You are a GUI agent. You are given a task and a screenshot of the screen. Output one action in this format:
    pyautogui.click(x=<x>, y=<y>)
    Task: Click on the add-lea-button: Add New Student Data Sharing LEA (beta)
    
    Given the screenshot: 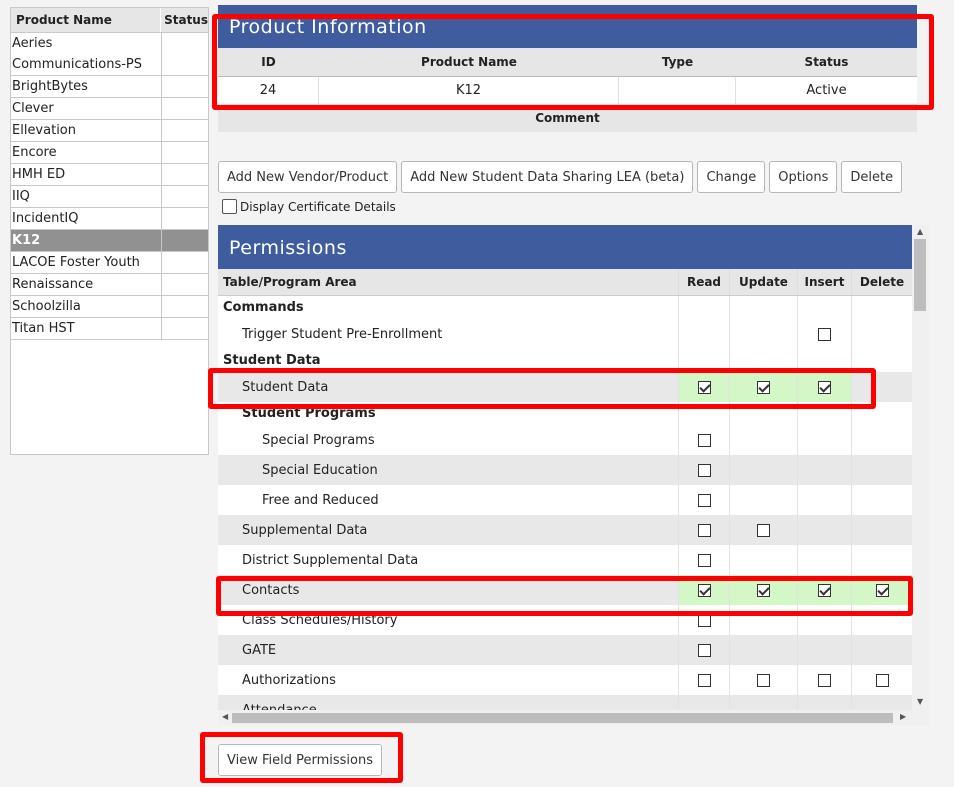 What is the action you would take?
    pyautogui.click(x=547, y=177)
    